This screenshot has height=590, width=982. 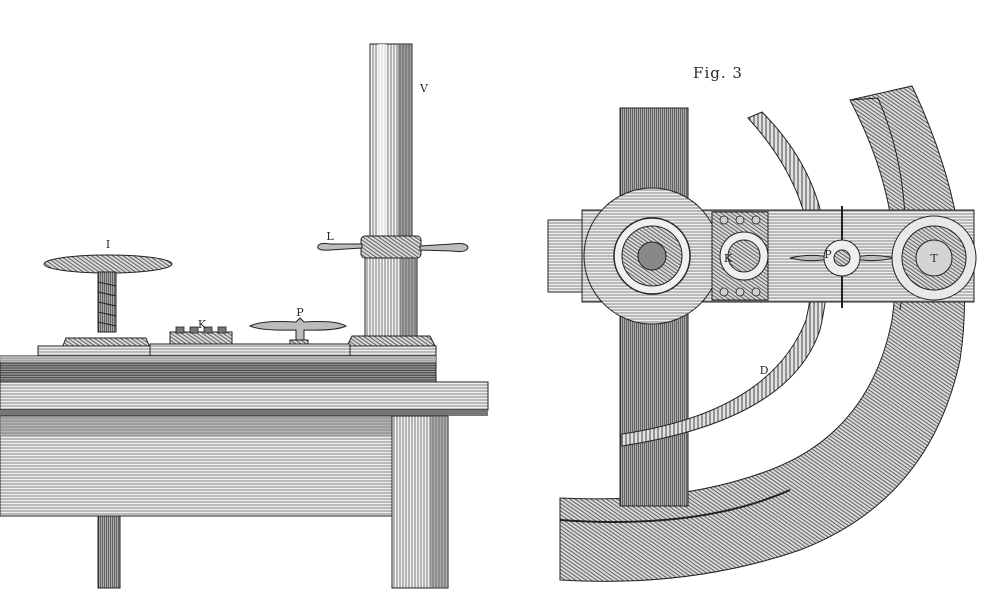 What do you see at coordinates (934, 258) in the screenshot?
I see `label-t: T` at bounding box center [934, 258].